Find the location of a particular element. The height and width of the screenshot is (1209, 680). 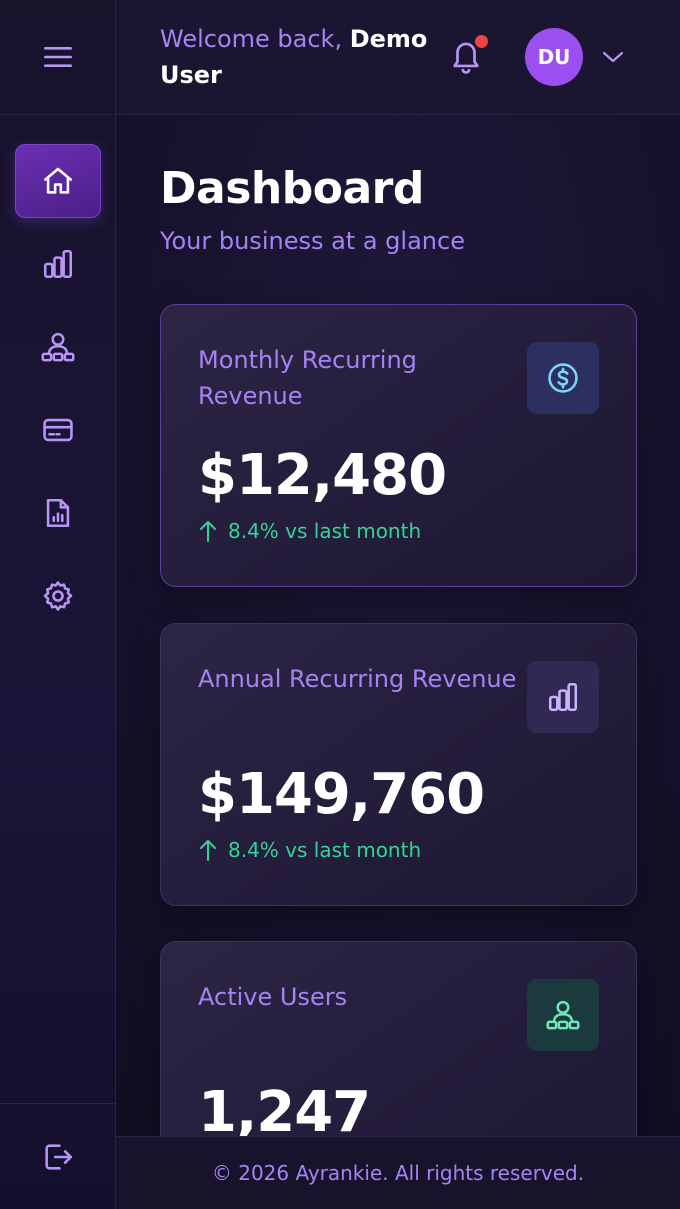

user-name: Demo User is located at coordinates (294, 57).